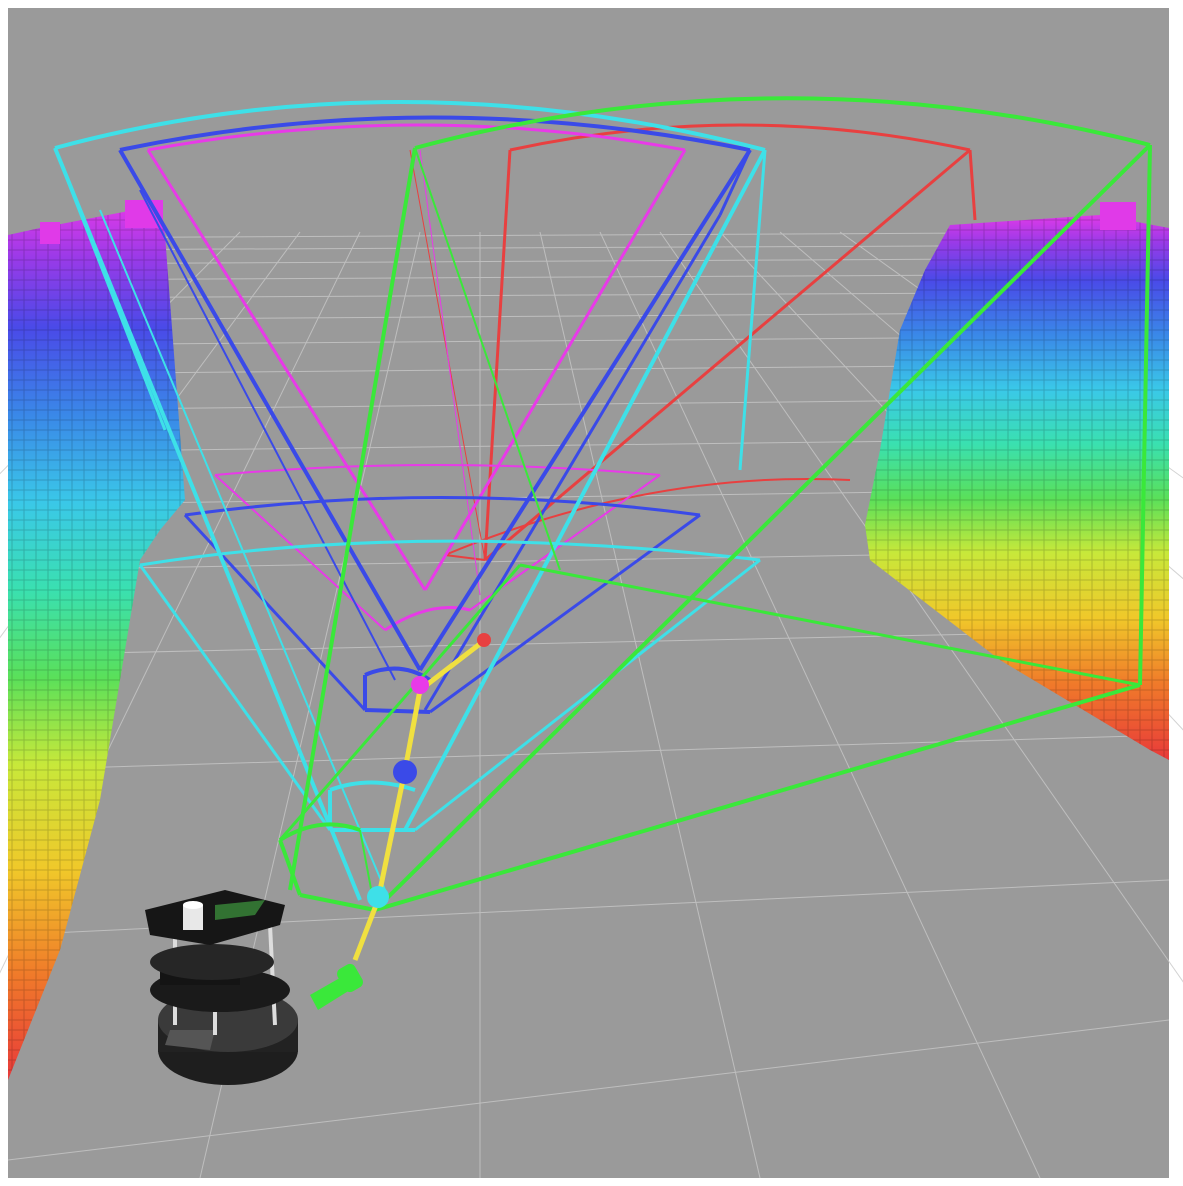 The height and width of the screenshot is (1186, 1183). I want to click on camera-trajectory, so click(421, 797).